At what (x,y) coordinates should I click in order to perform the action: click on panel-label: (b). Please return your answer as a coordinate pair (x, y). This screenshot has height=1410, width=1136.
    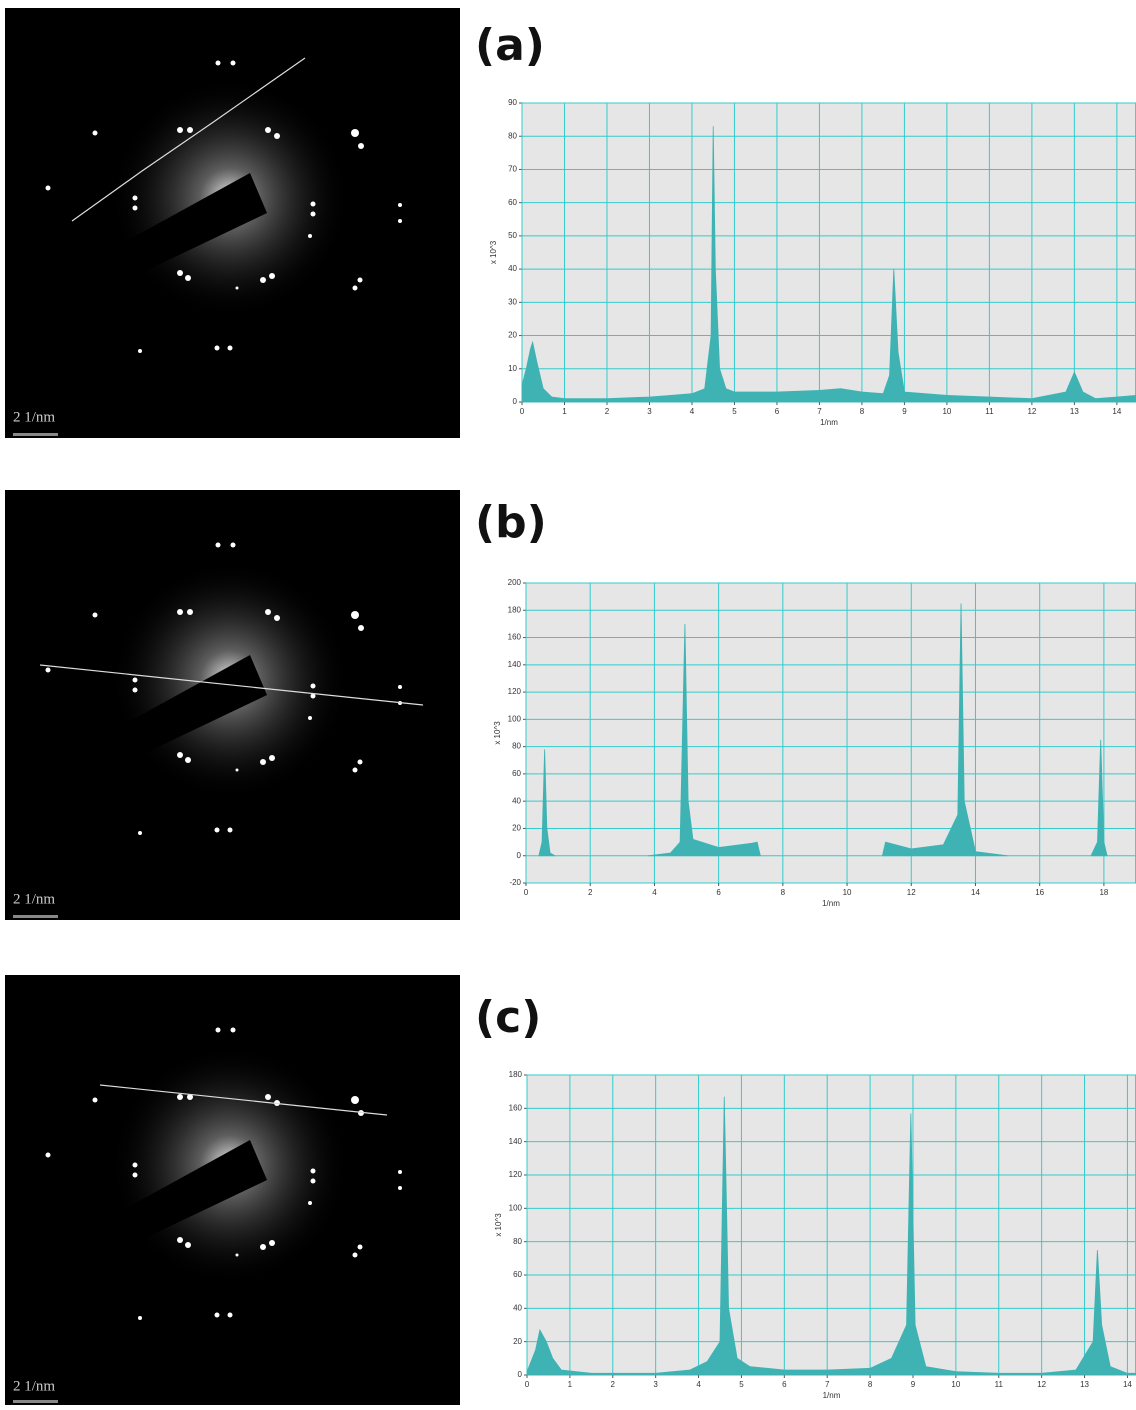
    Looking at the image, I should click on (511, 522).